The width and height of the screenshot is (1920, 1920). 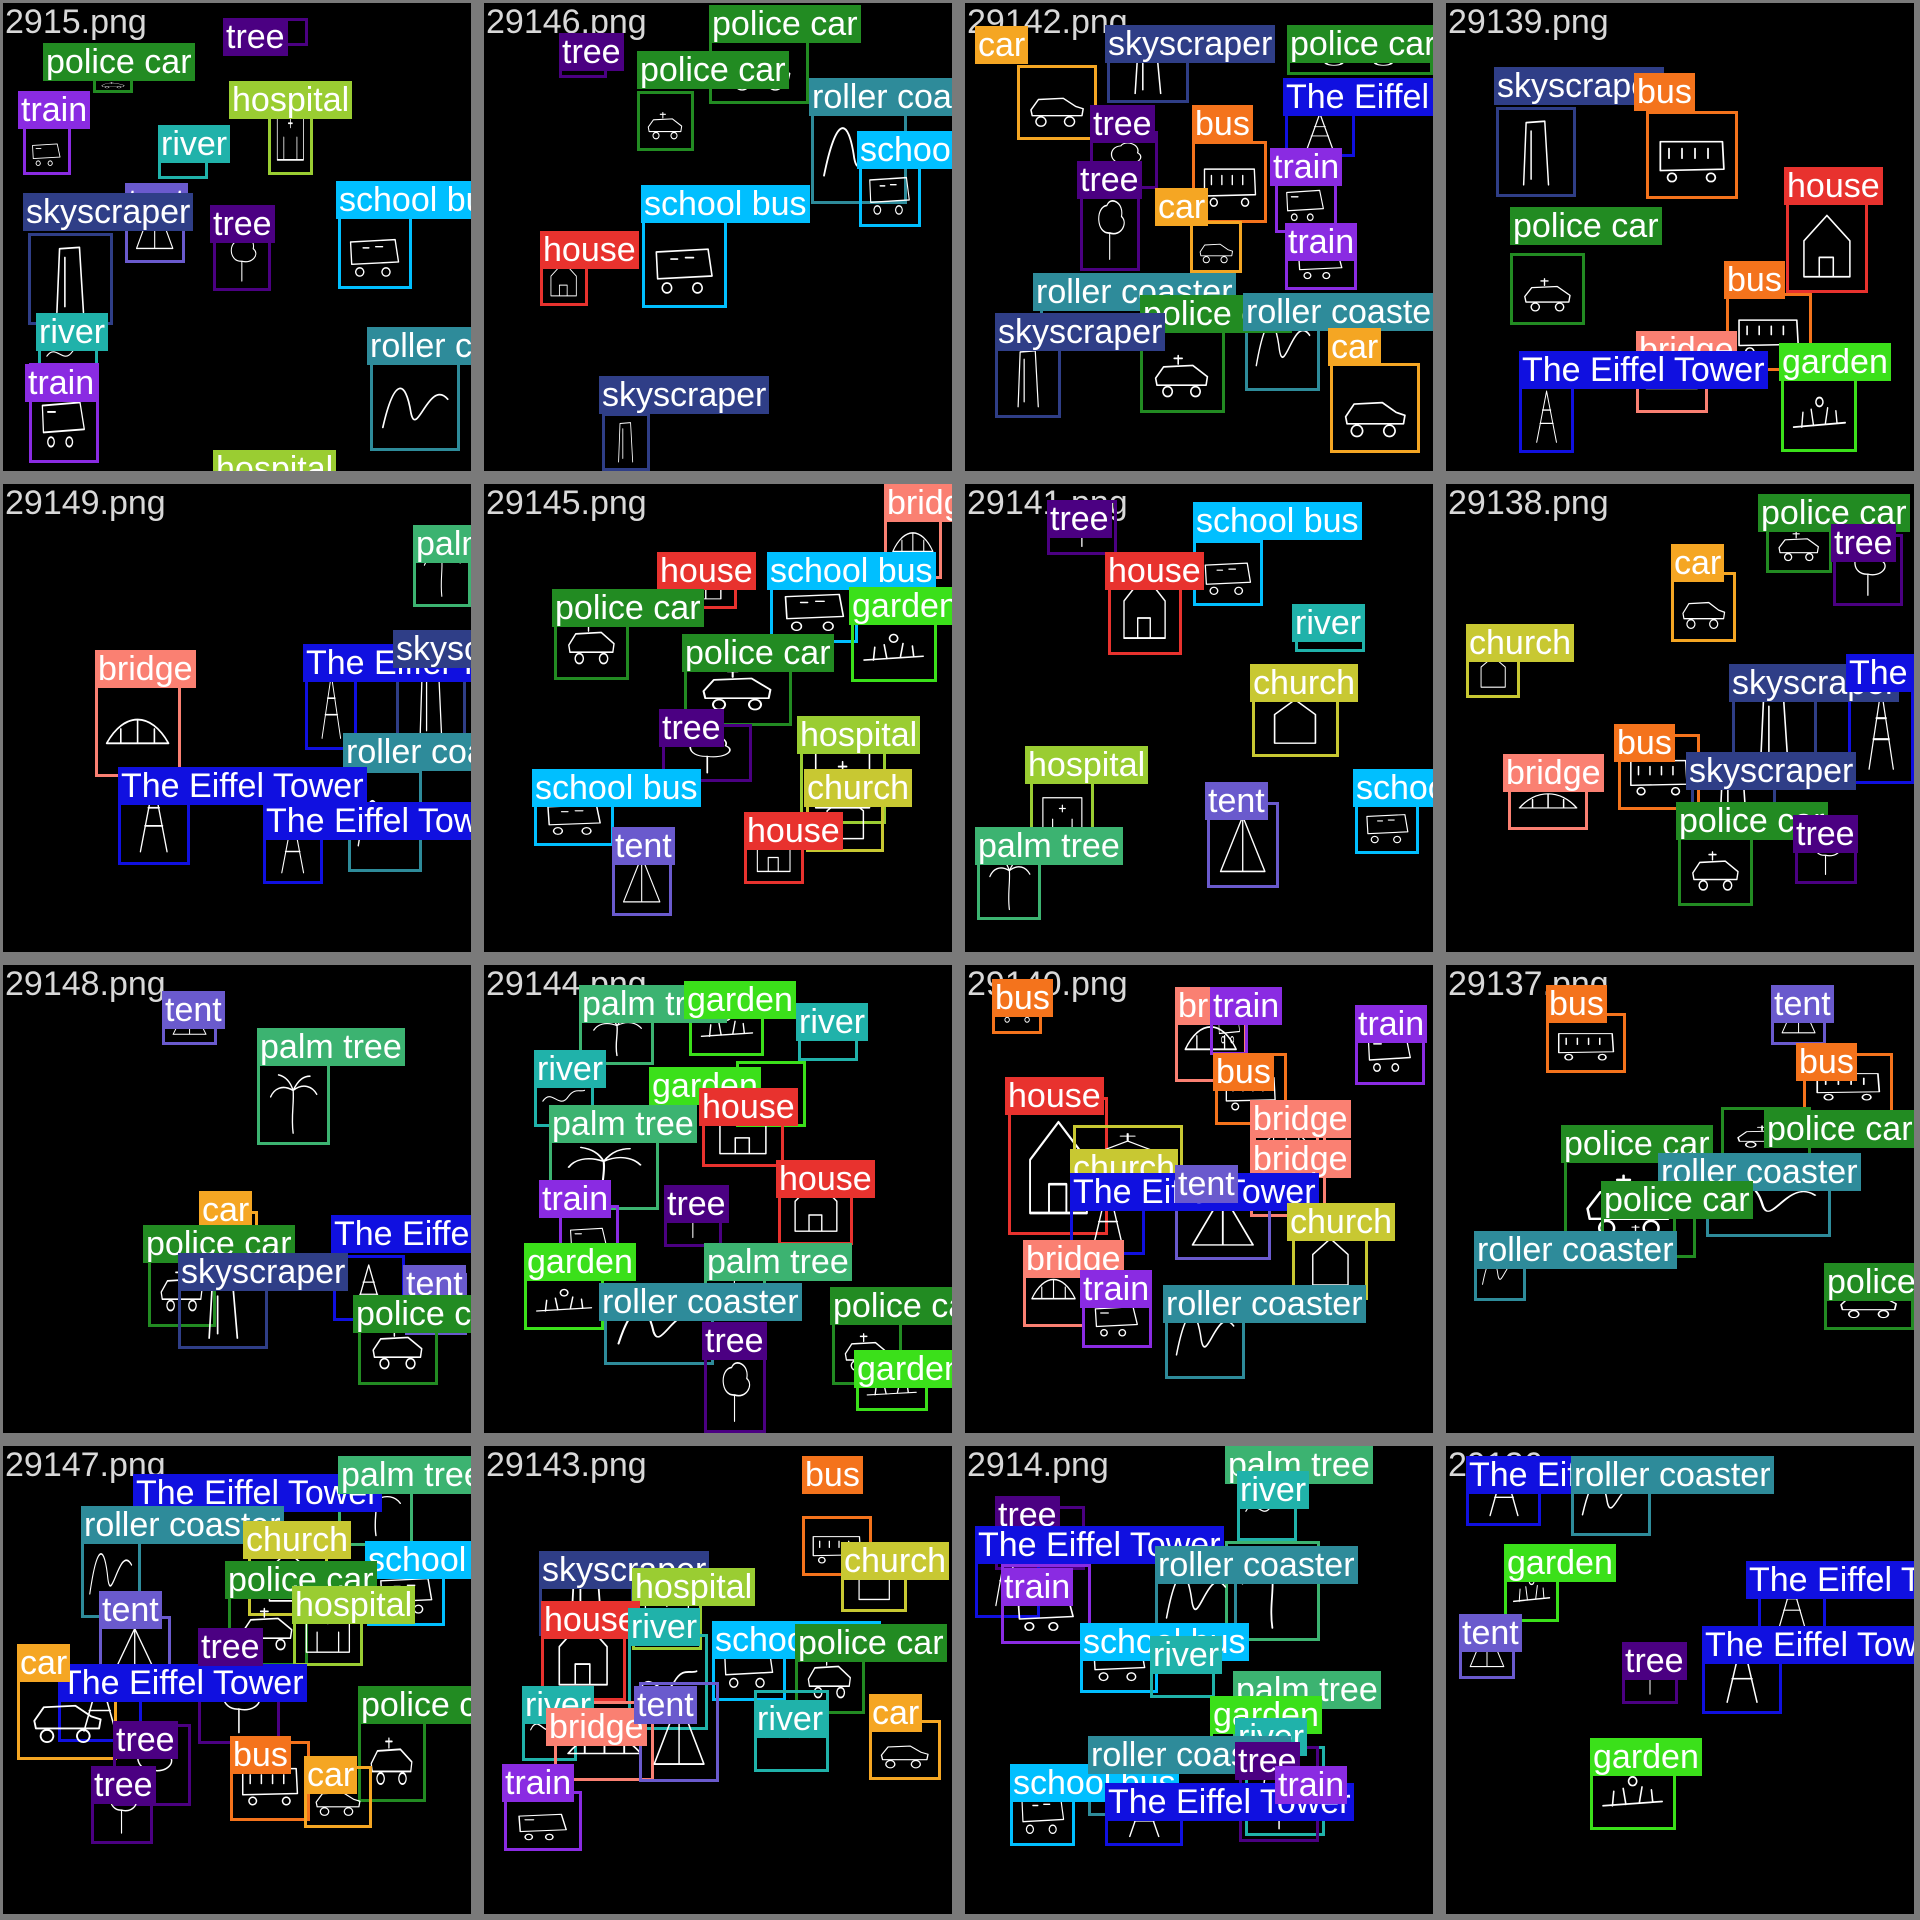 I want to click on bbox-label: roller coaster, so click(x=1264, y=1304).